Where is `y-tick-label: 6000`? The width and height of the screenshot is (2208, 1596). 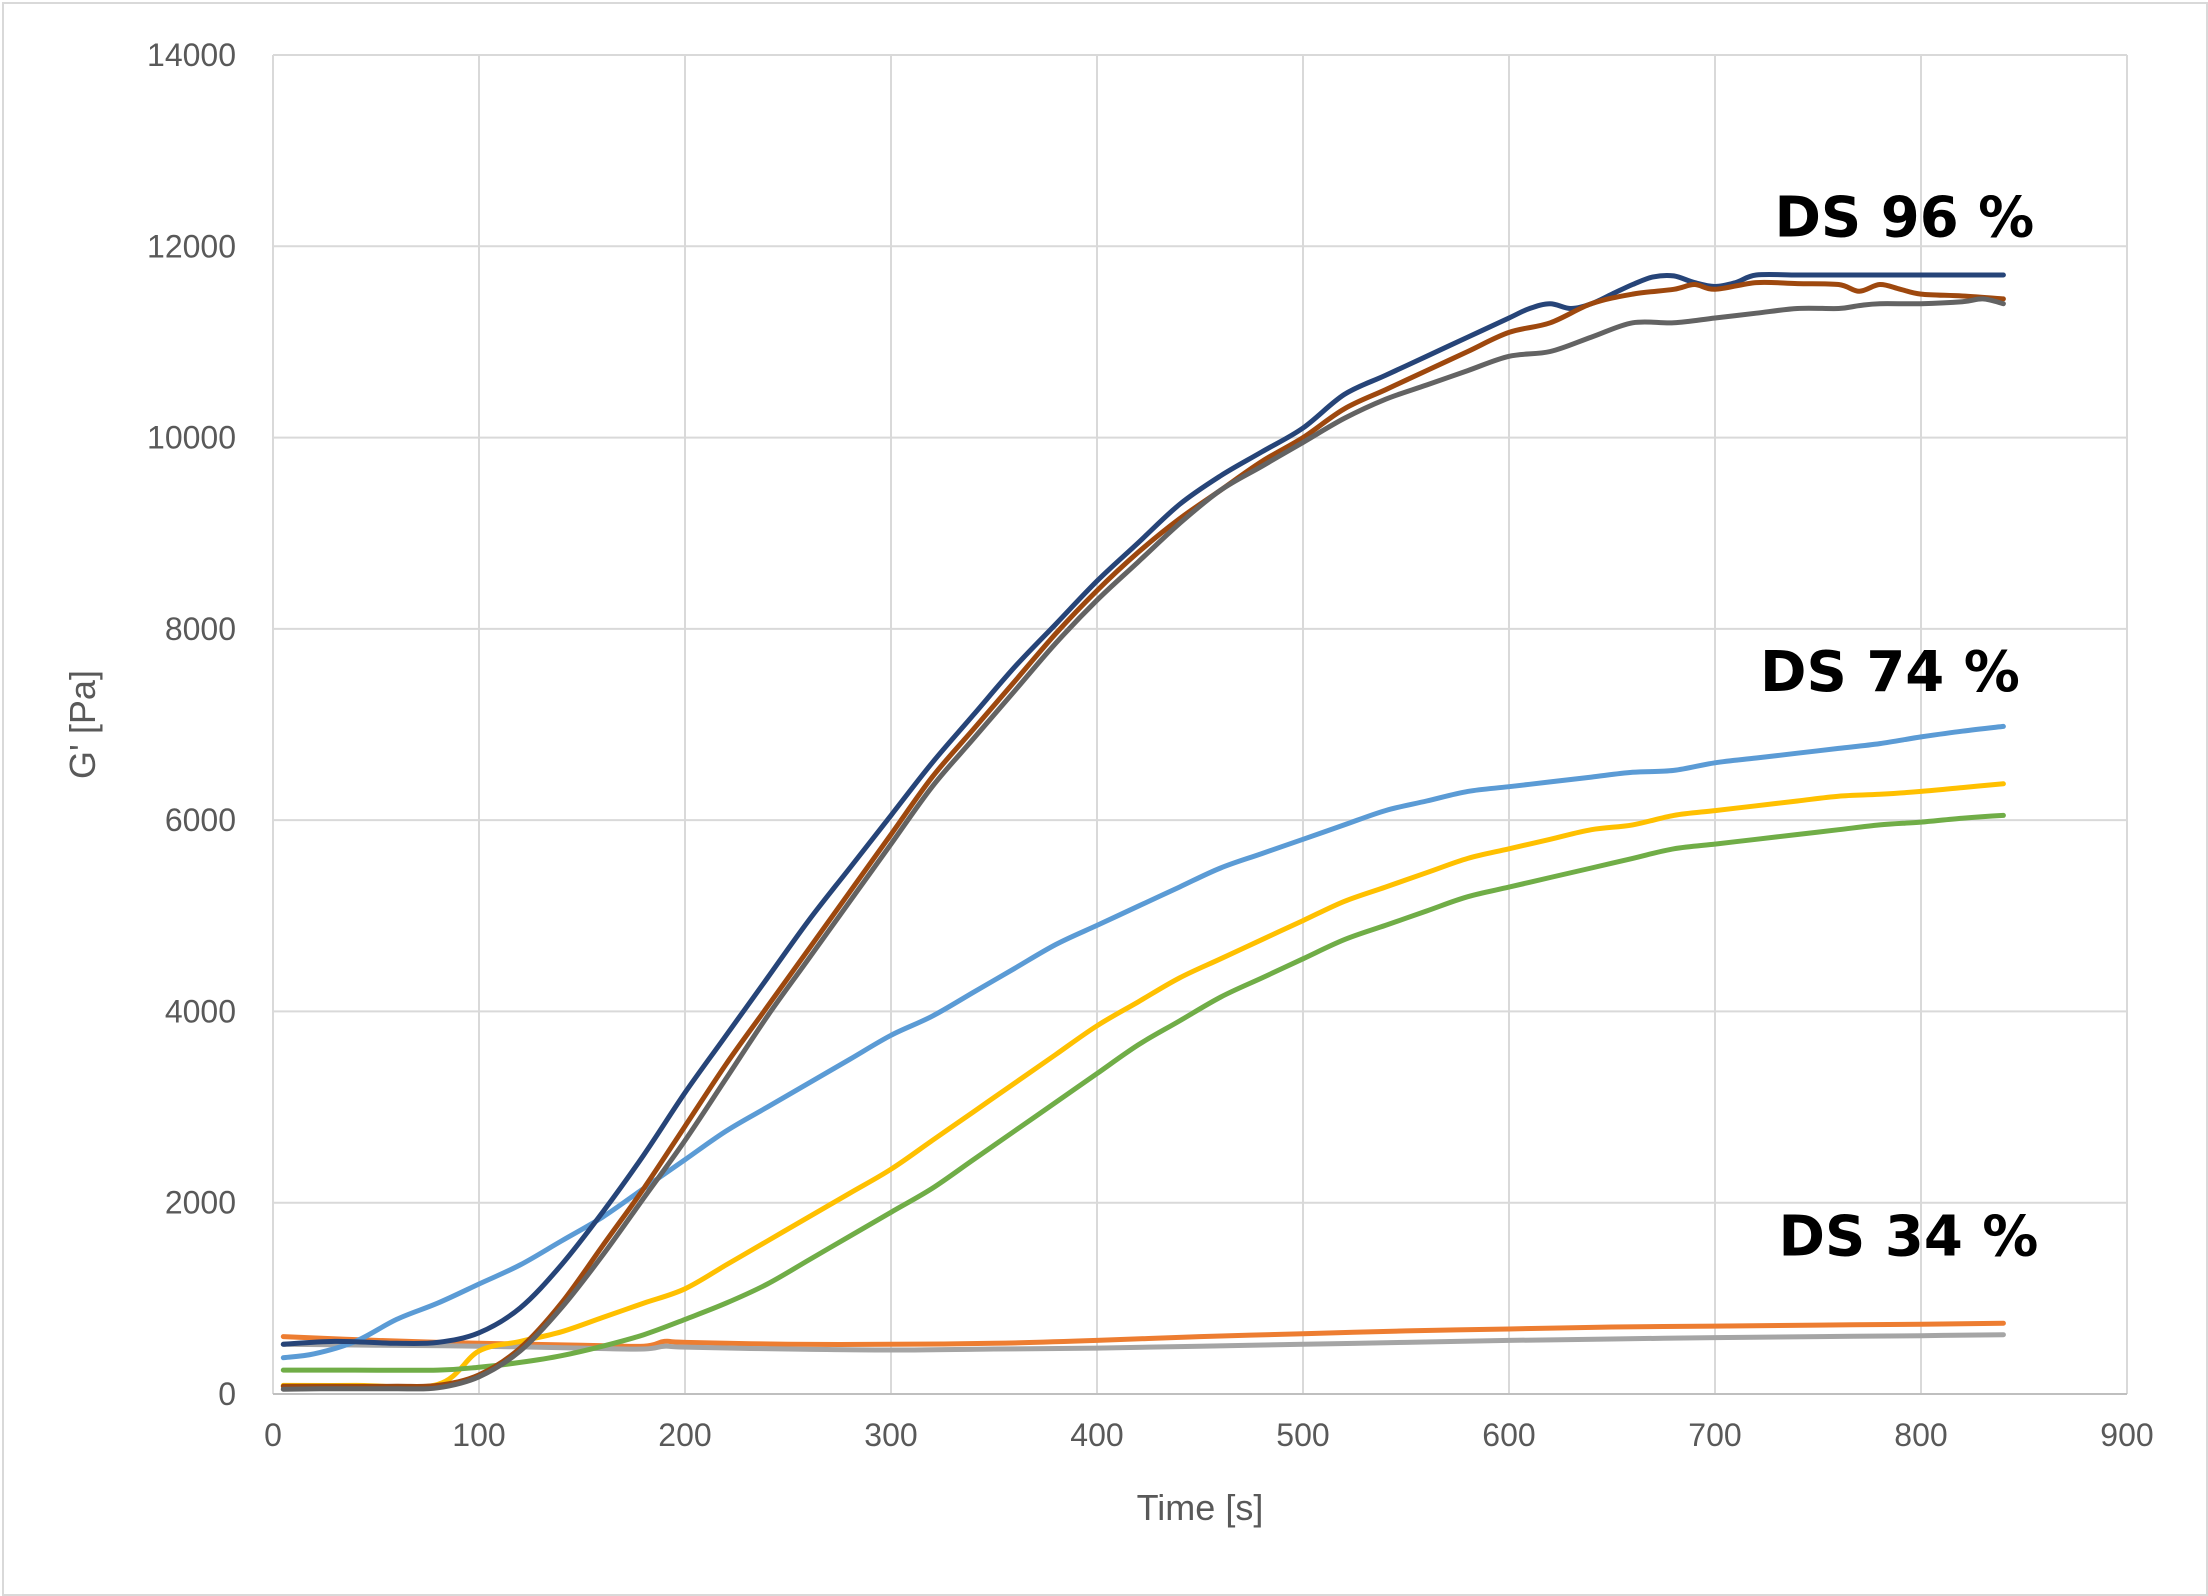 y-tick-label: 6000 is located at coordinates (200, 820).